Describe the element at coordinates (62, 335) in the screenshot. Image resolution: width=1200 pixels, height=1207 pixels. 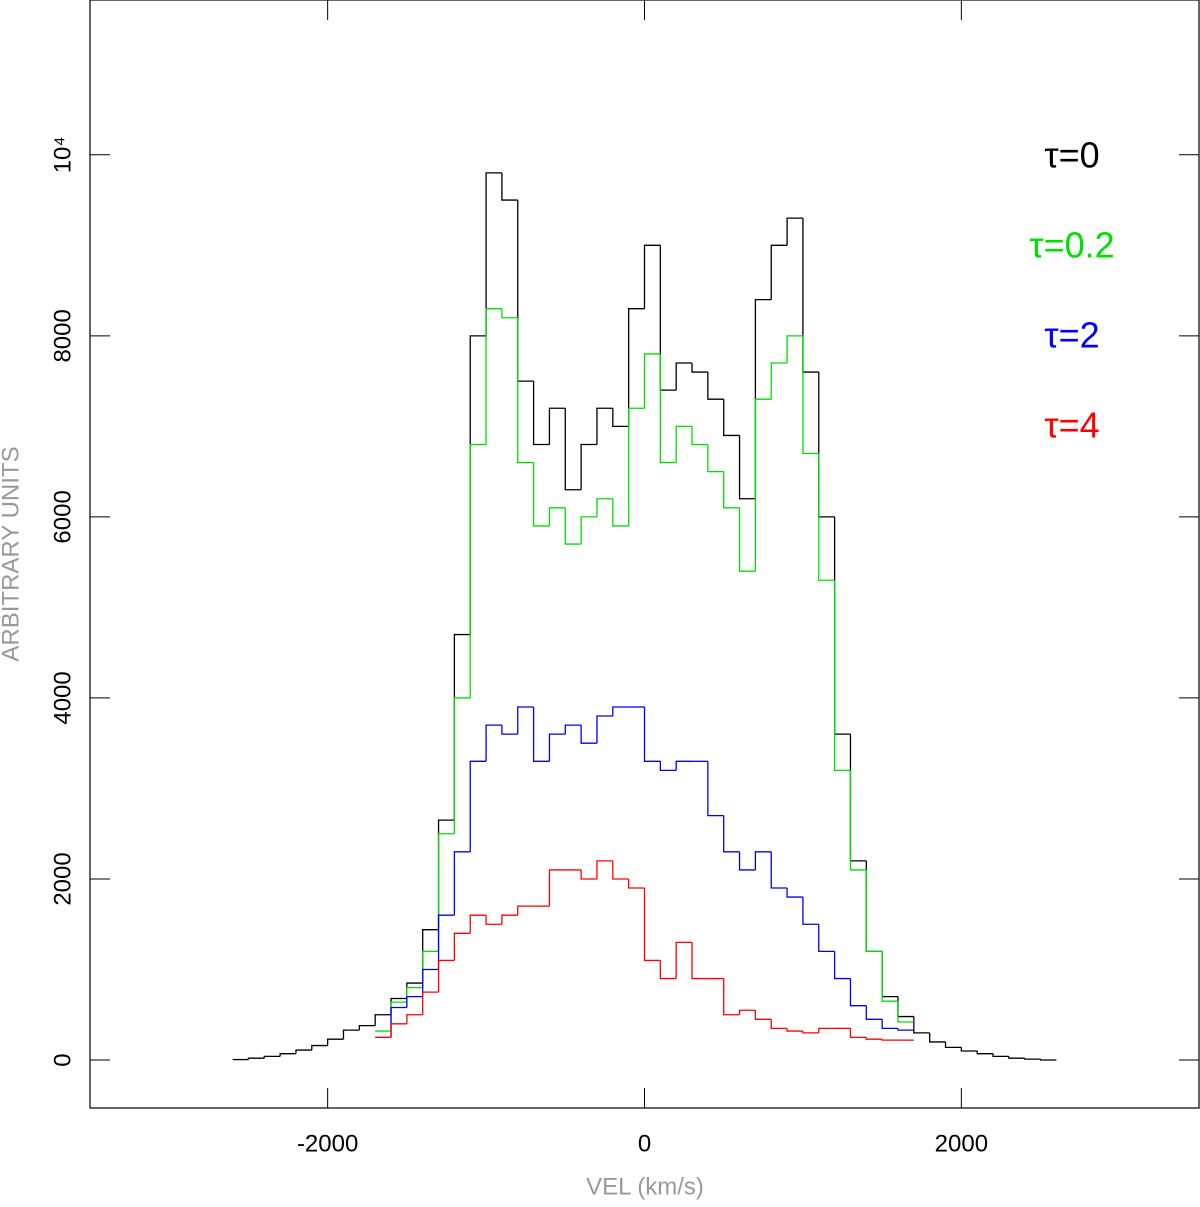
I see `y-tick-label: 8000` at that location.